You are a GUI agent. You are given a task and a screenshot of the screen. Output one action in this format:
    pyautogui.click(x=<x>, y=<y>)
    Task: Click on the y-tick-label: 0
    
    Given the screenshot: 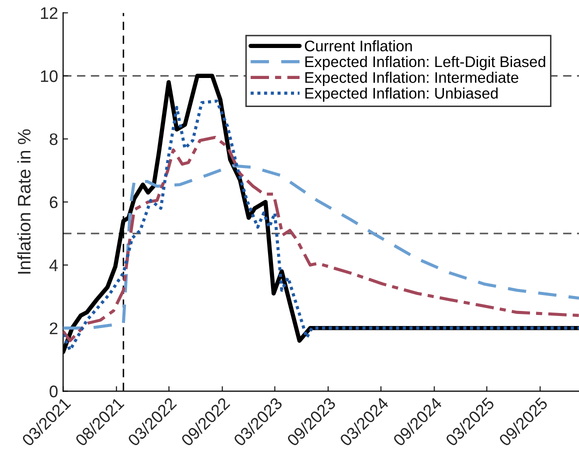 What is the action you would take?
    pyautogui.click(x=54, y=392)
    